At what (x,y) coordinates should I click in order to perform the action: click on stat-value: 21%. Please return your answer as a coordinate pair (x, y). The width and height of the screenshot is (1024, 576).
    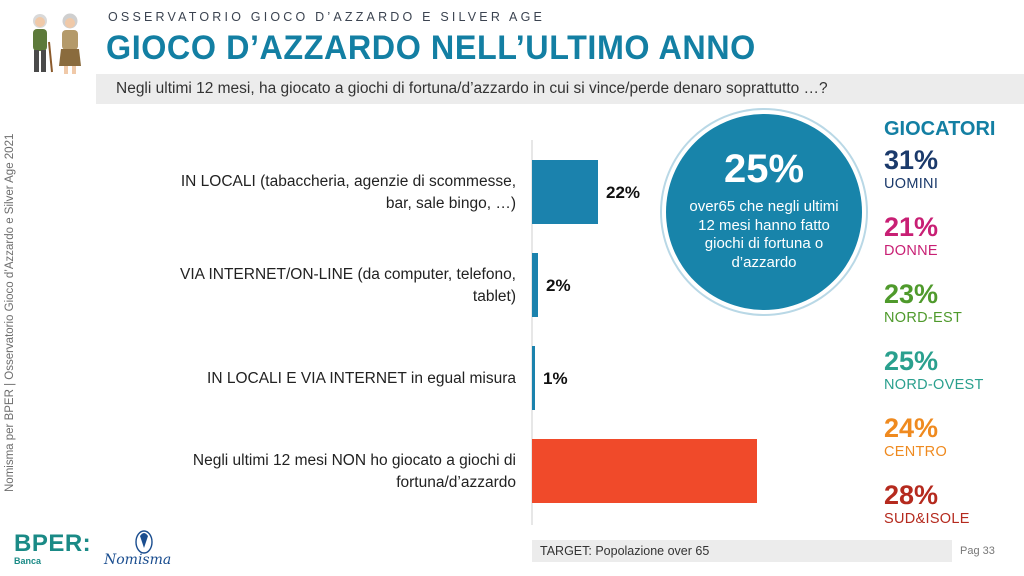
    Looking at the image, I should click on (911, 227).